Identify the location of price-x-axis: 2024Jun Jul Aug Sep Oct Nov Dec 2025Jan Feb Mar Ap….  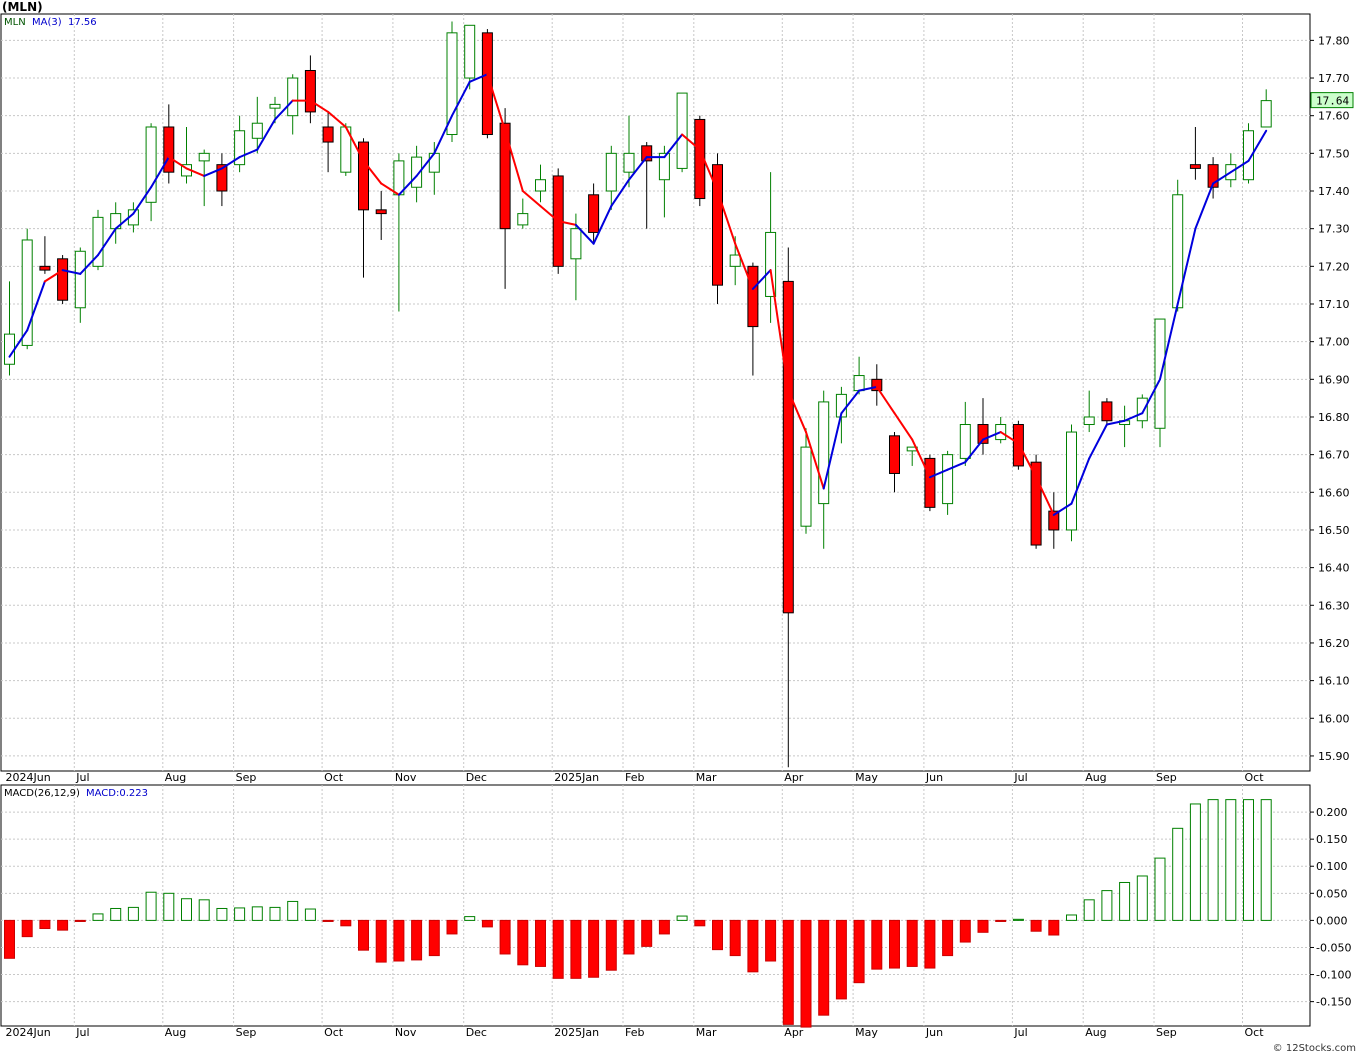
(635, 777).